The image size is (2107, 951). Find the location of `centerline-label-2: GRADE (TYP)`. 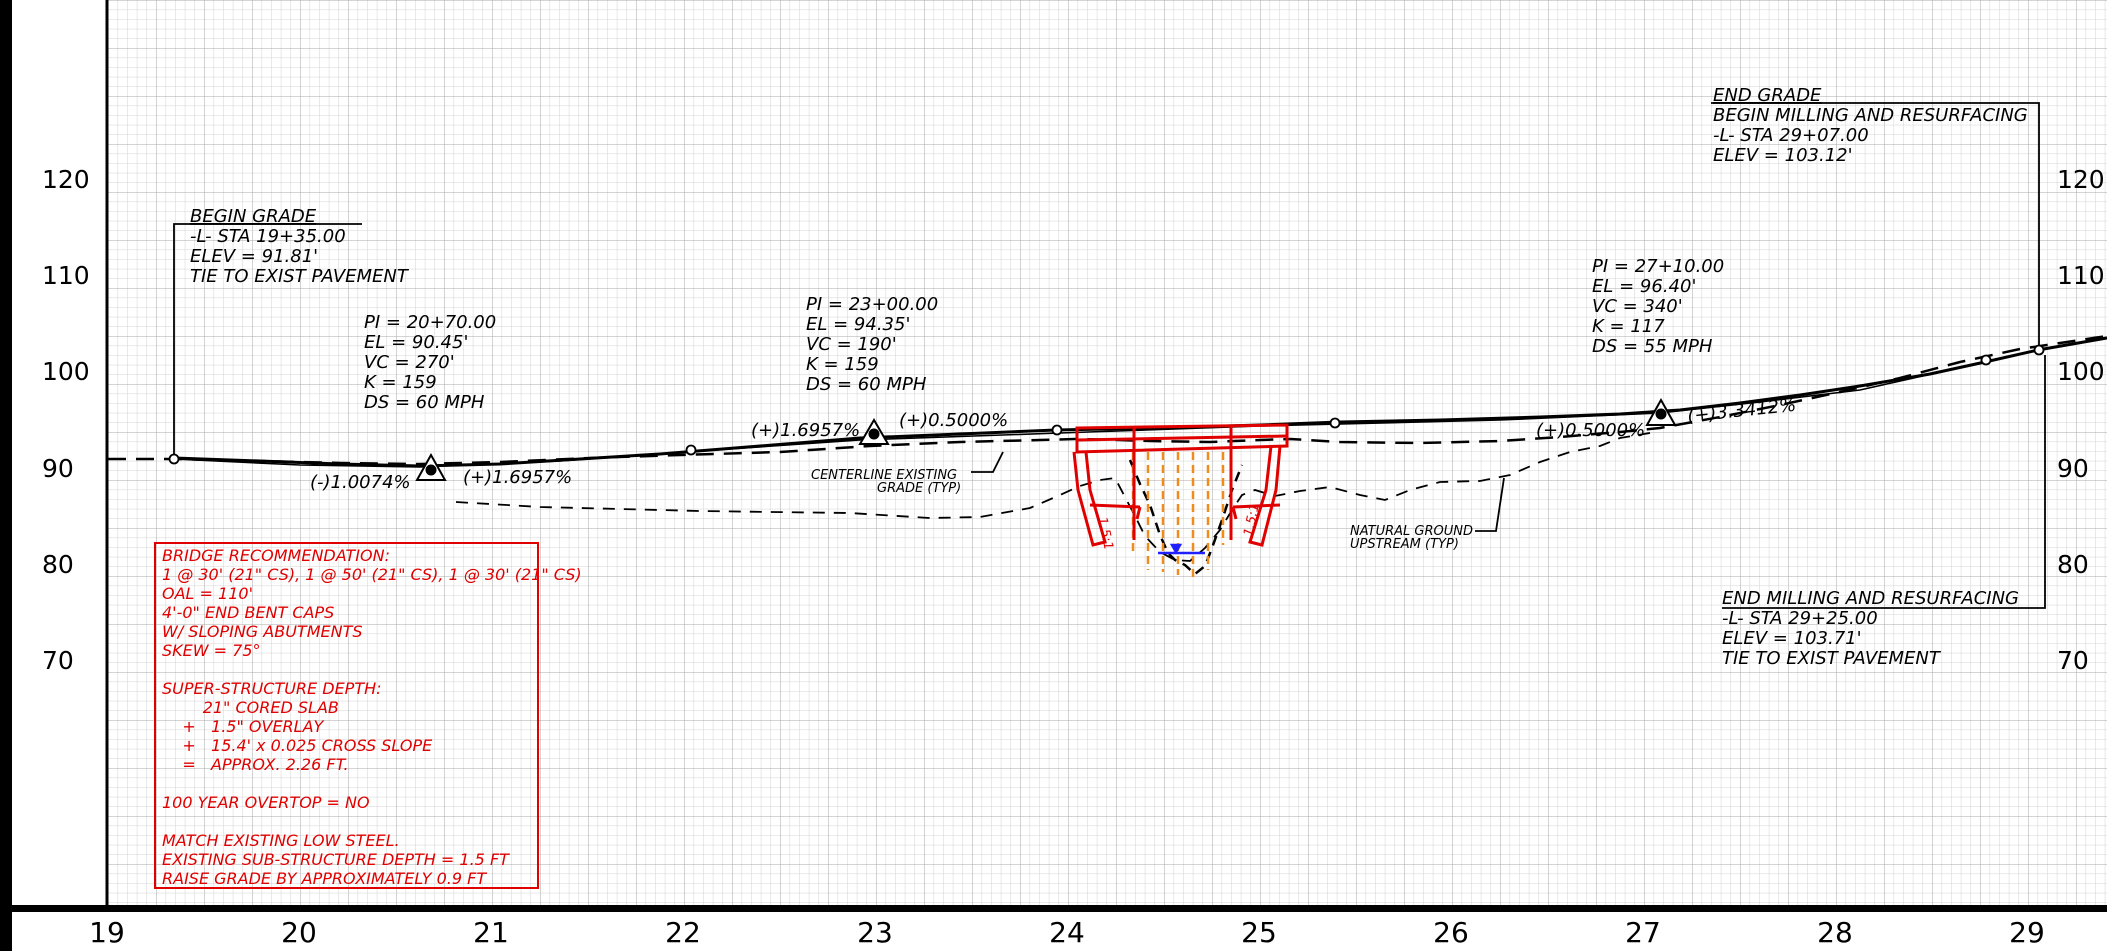

centerline-label-2: GRADE (TYP) is located at coordinates (919, 488).